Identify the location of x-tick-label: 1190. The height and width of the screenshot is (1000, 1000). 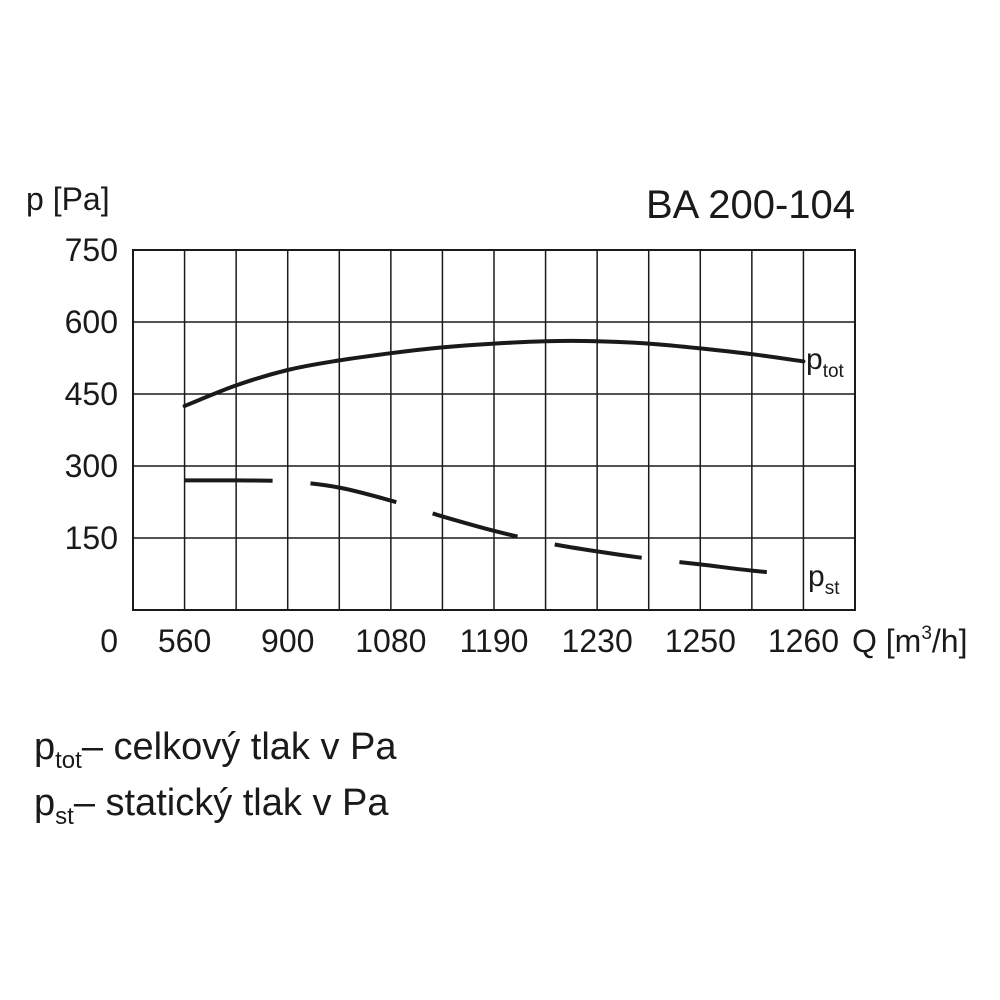
(494, 641).